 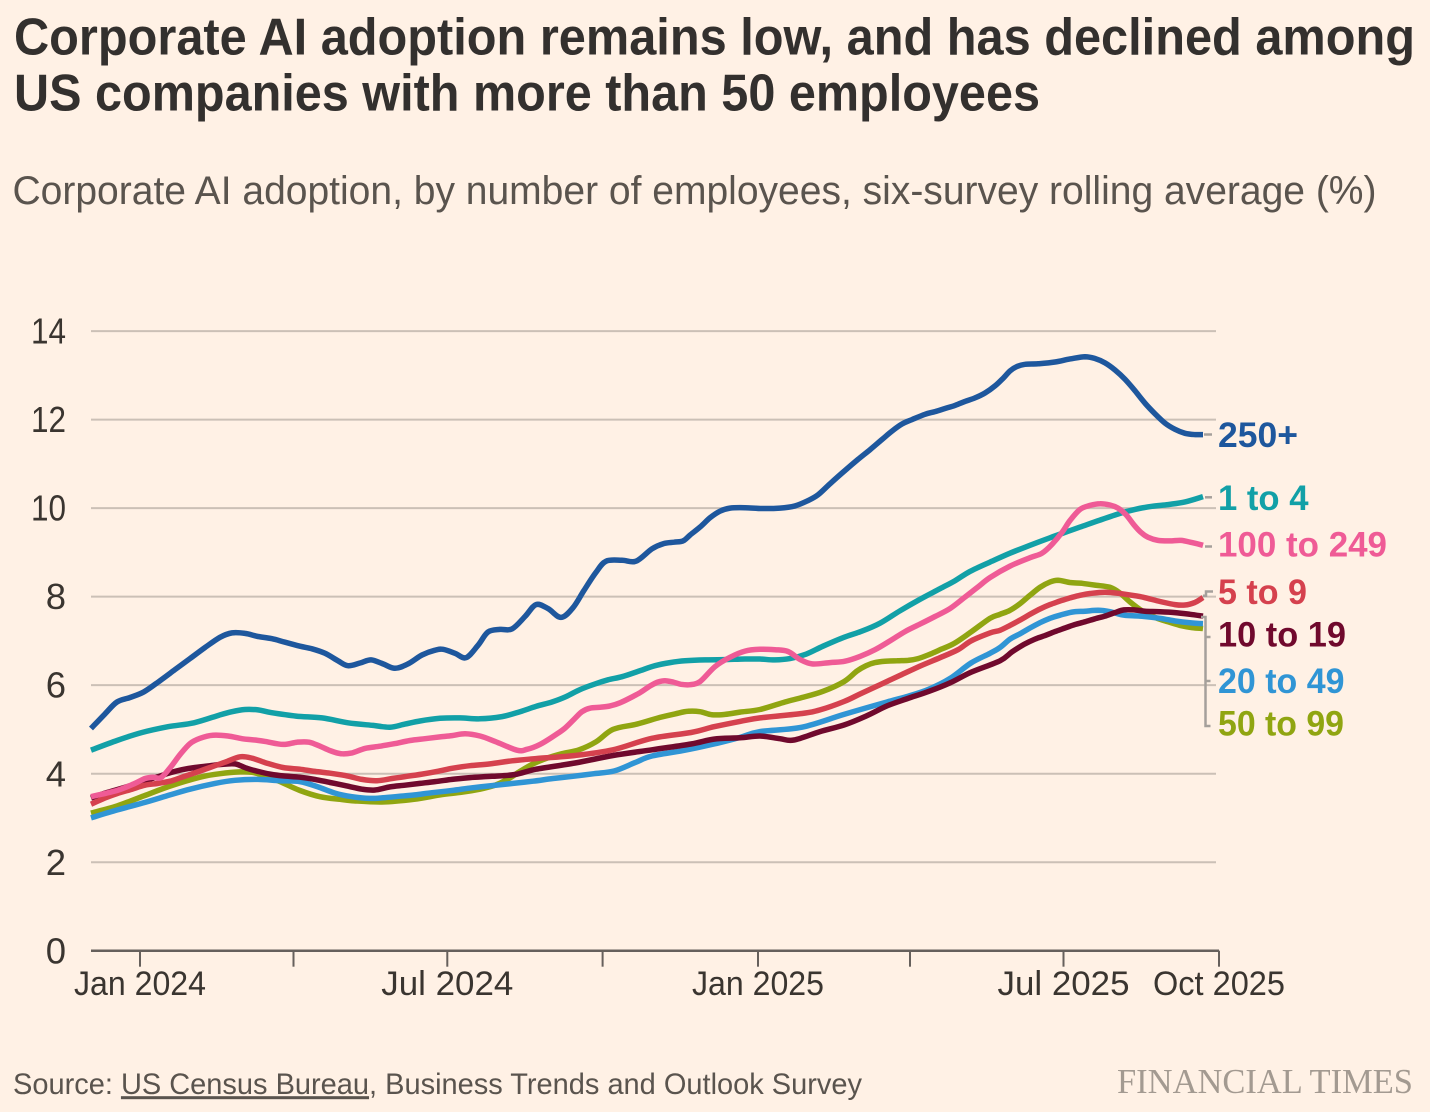 What do you see at coordinates (1262, 592) in the screenshot?
I see `svg-text: 5 to 9` at bounding box center [1262, 592].